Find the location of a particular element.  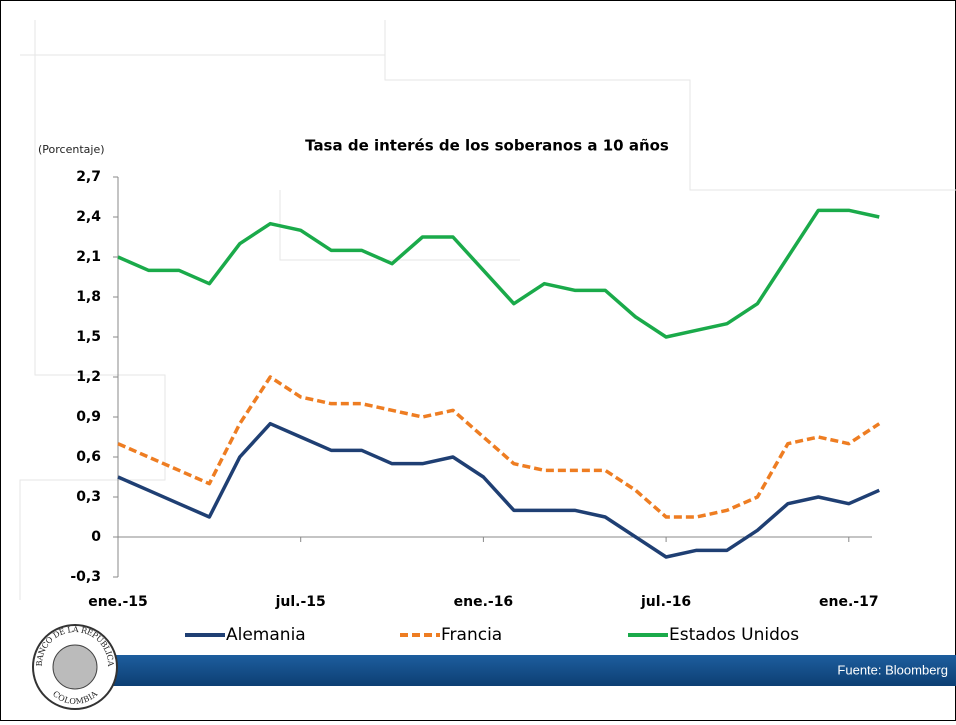

y-tick-label: 1,8 is located at coordinates (88, 297).